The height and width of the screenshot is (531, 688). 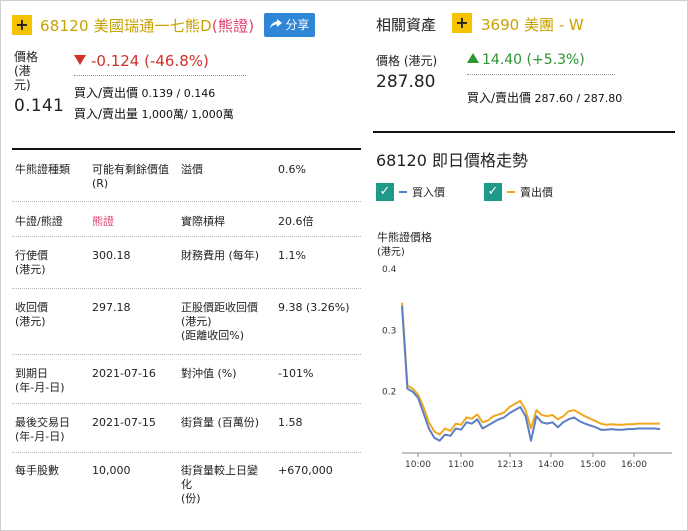 What do you see at coordinates (290, 422) in the screenshot?
I see `attr-value: 1.58` at bounding box center [290, 422].